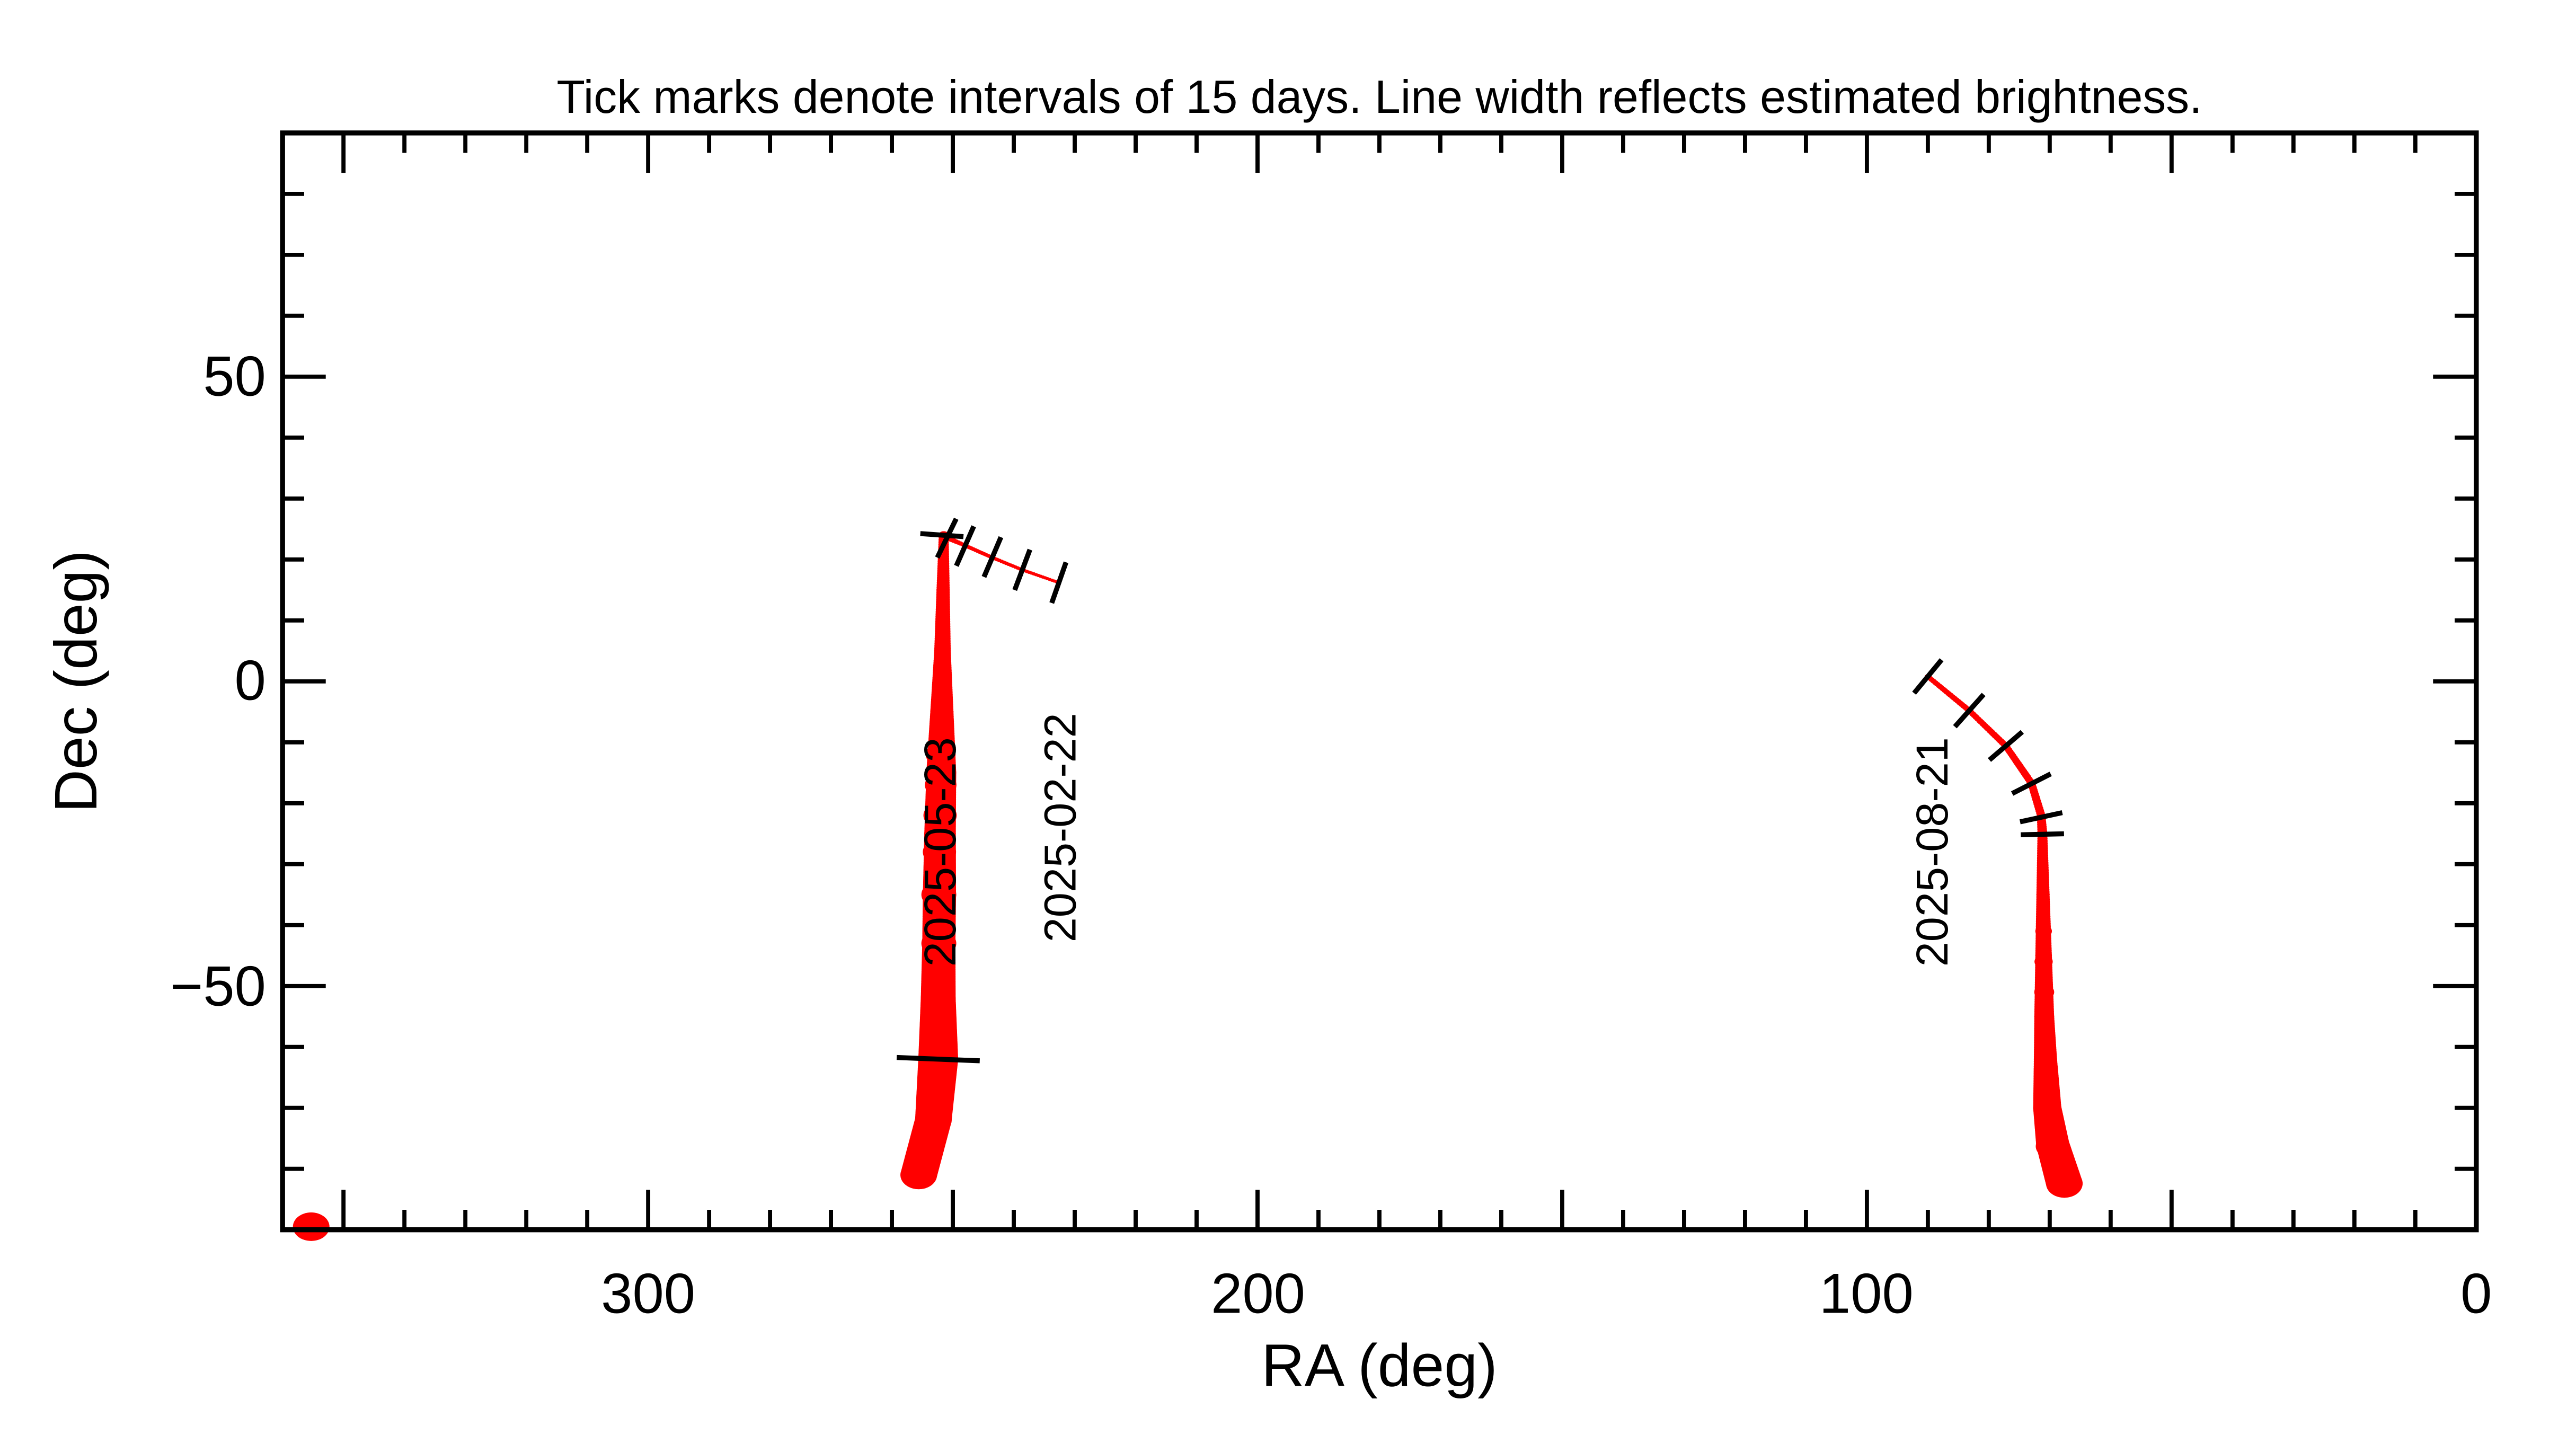 This screenshot has height=1435, width=2576. Describe the element at coordinates (1379, 1365) in the screenshot. I see `x-axis-label: RA (deg)` at that location.